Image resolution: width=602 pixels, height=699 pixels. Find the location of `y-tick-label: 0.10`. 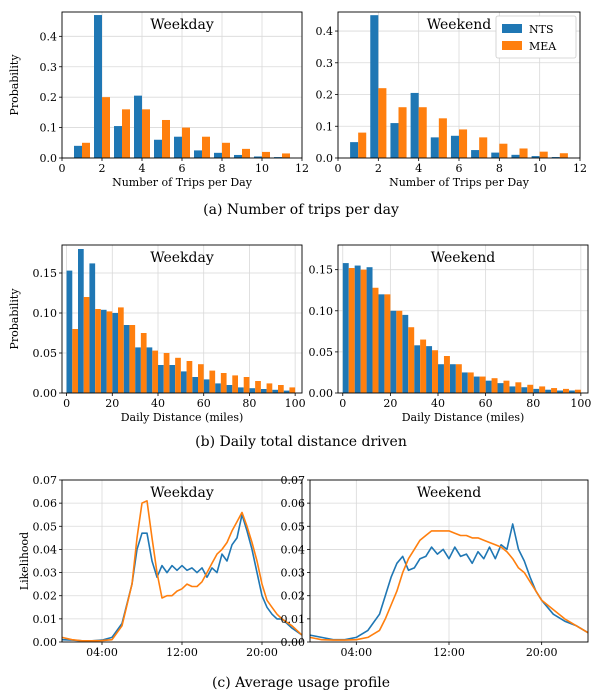

y-tick-label: 0.10 is located at coordinates (321, 311).